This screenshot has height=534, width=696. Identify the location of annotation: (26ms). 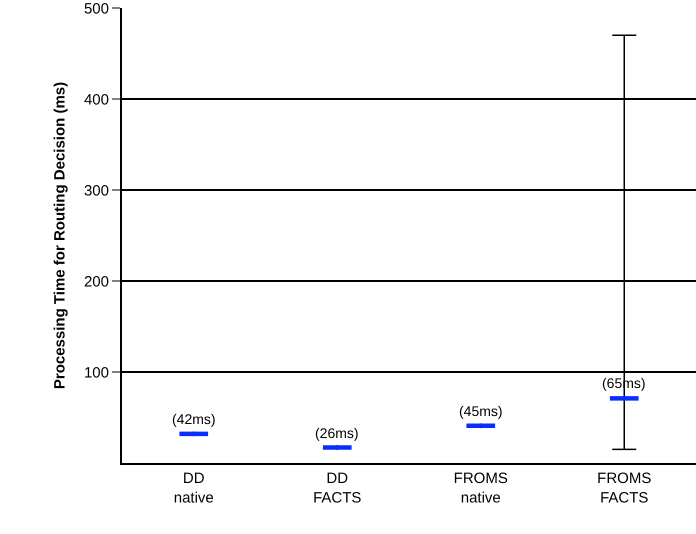
(337, 433).